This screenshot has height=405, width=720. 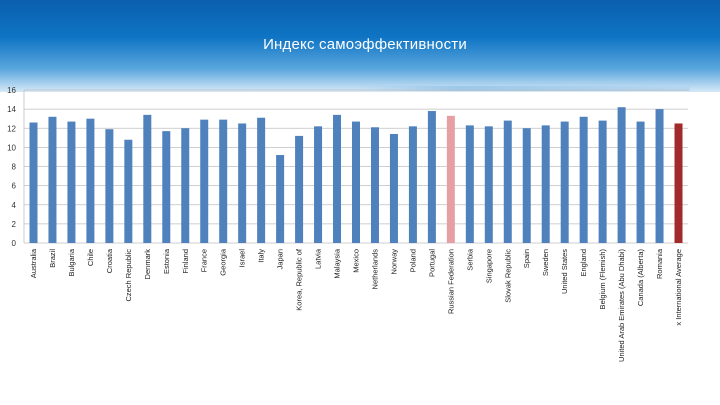 What do you see at coordinates (393, 262) in the screenshot?
I see `x-tick-label: Norway` at bounding box center [393, 262].